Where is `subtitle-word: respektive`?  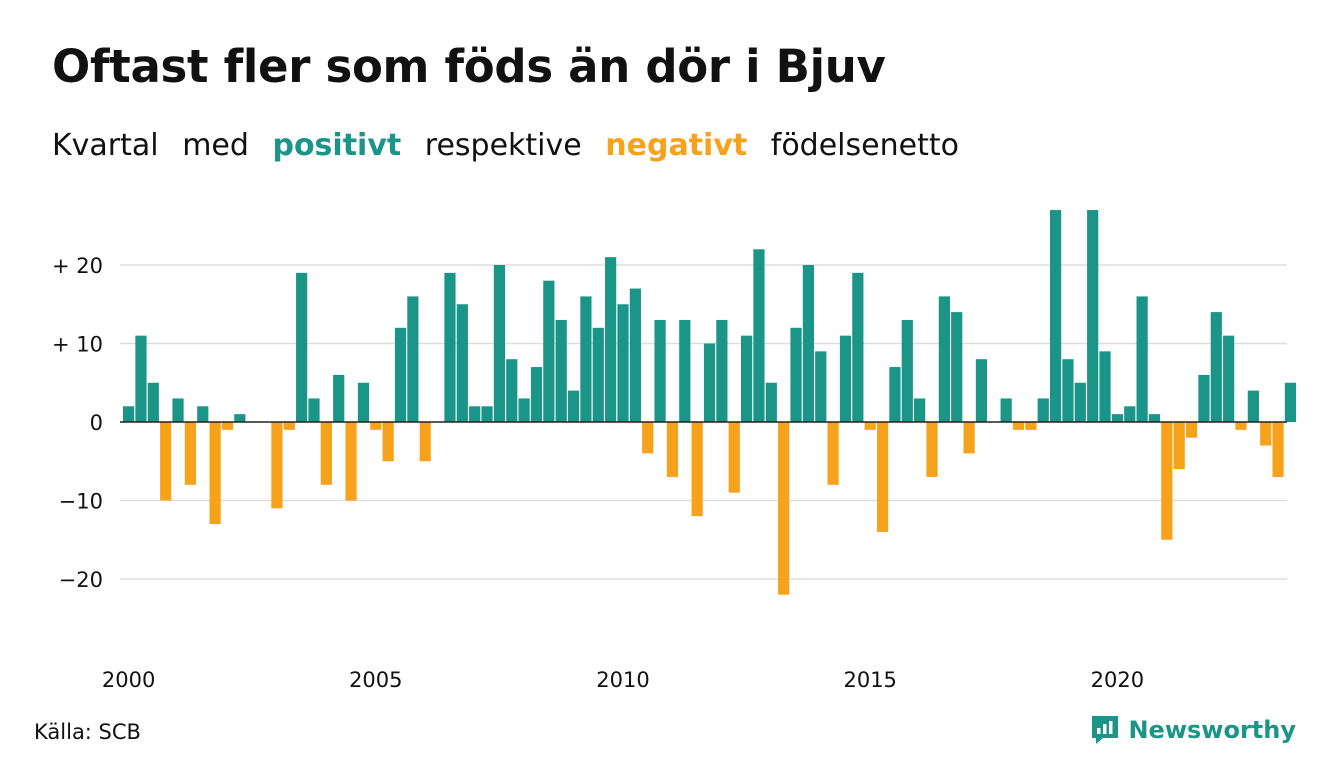
subtitle-word: respektive is located at coordinates (503, 145).